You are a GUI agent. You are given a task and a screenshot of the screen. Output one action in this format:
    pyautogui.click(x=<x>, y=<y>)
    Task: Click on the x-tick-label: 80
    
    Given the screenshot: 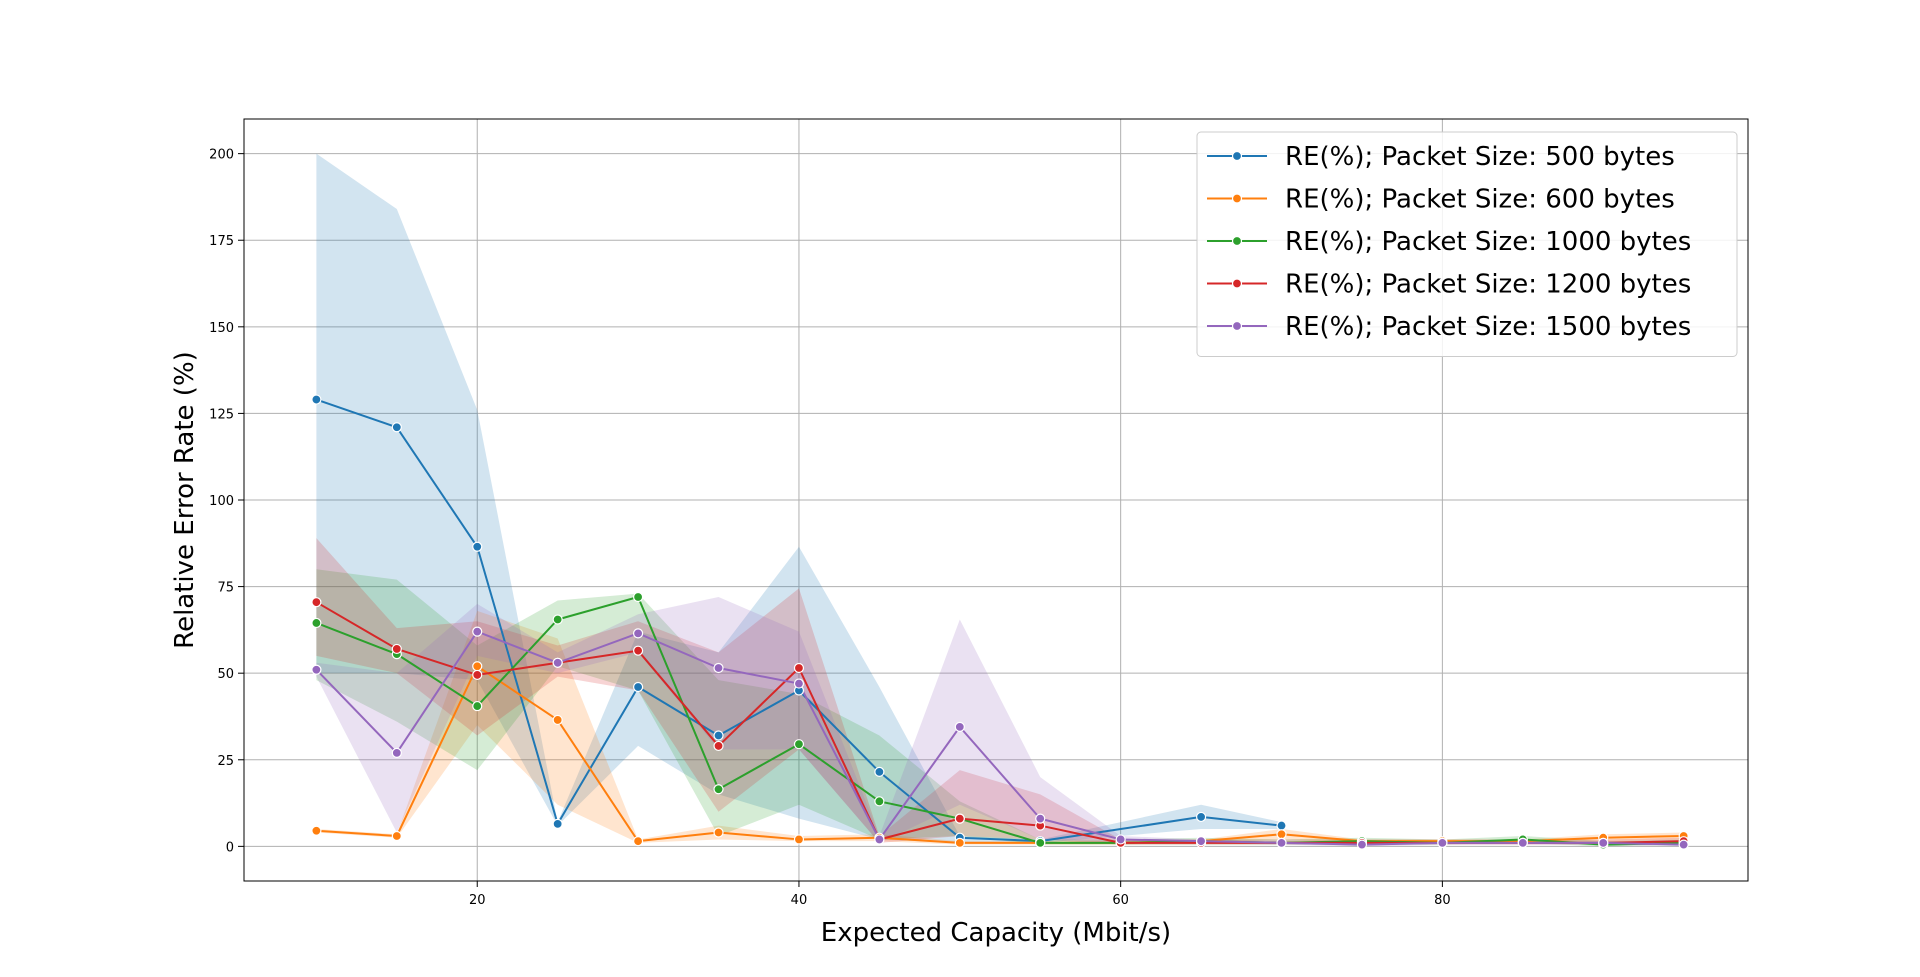 What is the action you would take?
    pyautogui.click(x=1442, y=900)
    